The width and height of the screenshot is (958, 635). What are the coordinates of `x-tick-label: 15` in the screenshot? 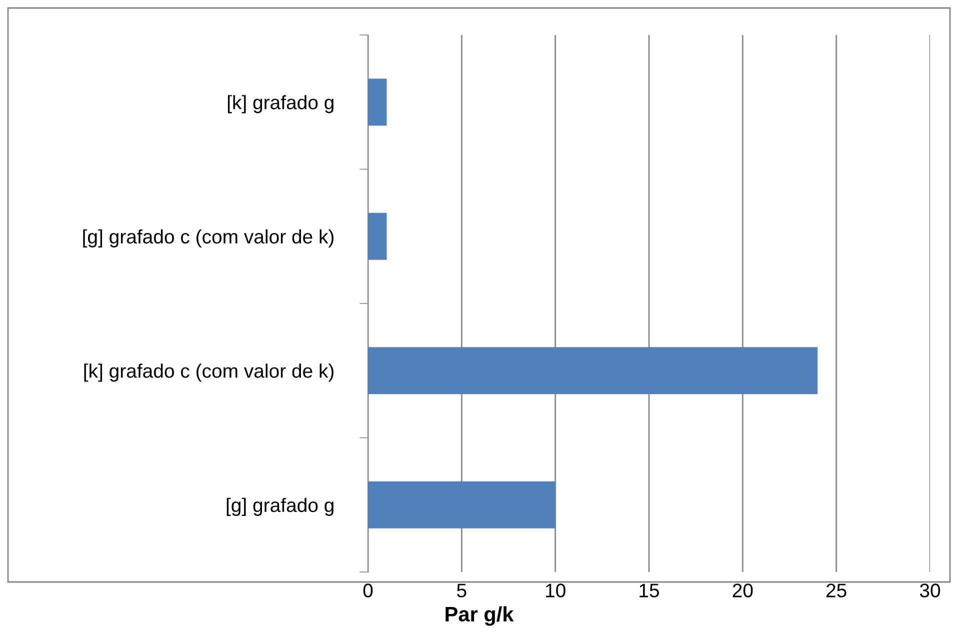 It's located at (649, 591).